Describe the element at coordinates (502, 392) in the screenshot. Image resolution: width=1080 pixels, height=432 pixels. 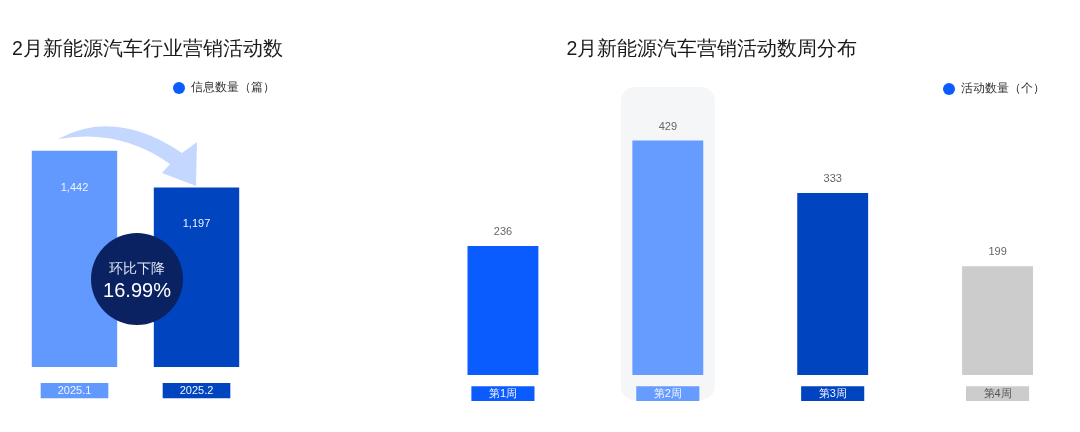
I see `x-tick-label: 第1周` at that location.